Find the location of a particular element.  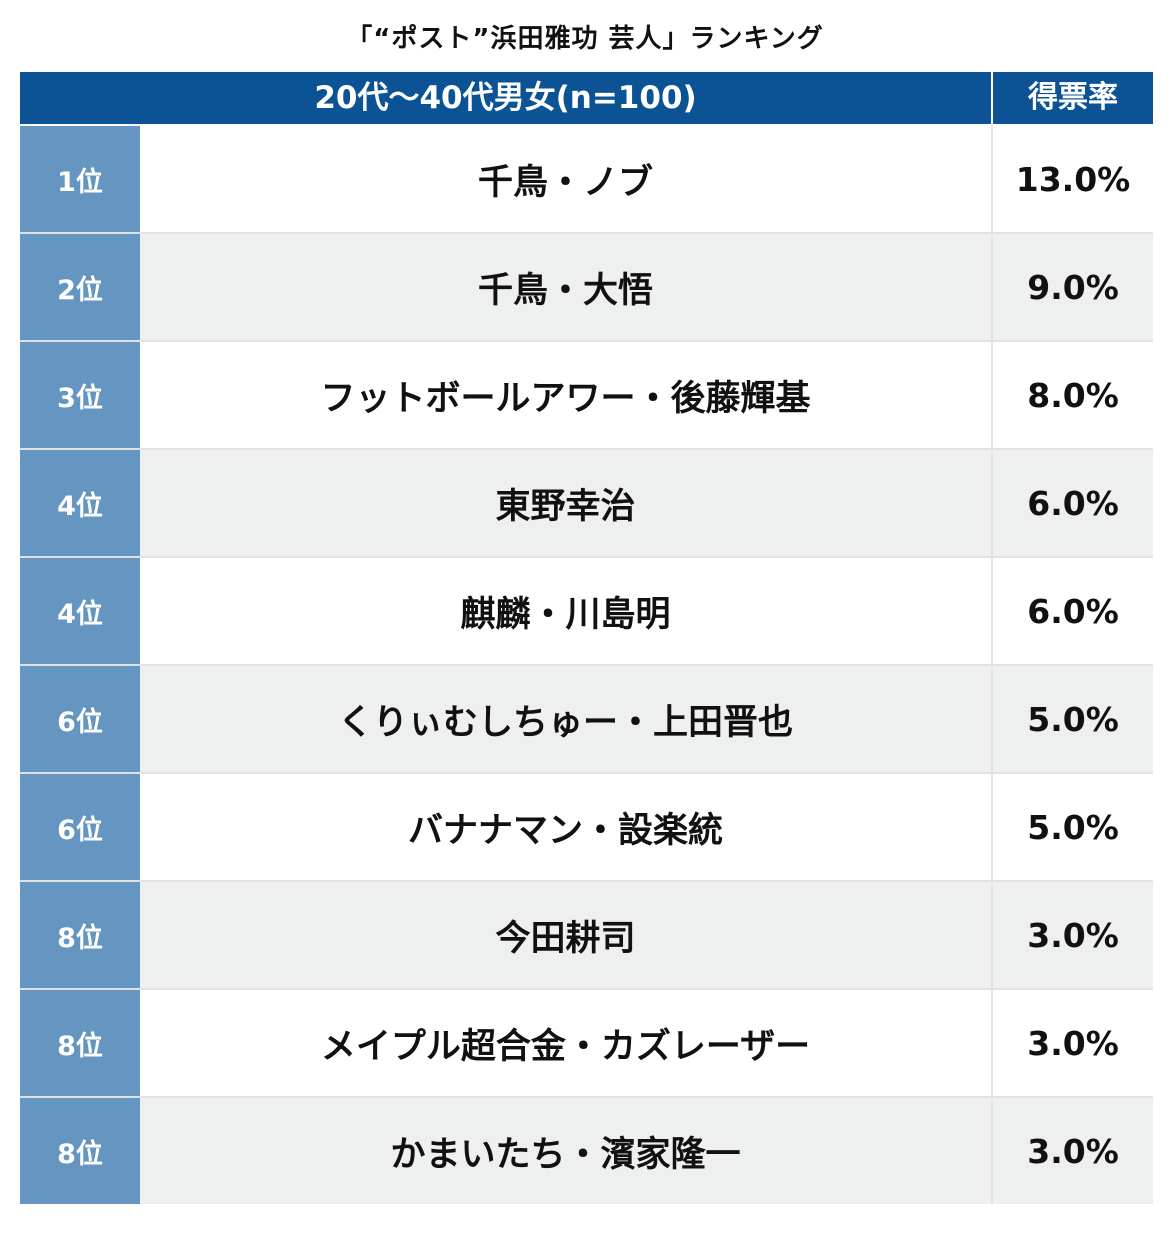

table-row: 2位 千鳥・大悟 9.0% is located at coordinates (586, 286).